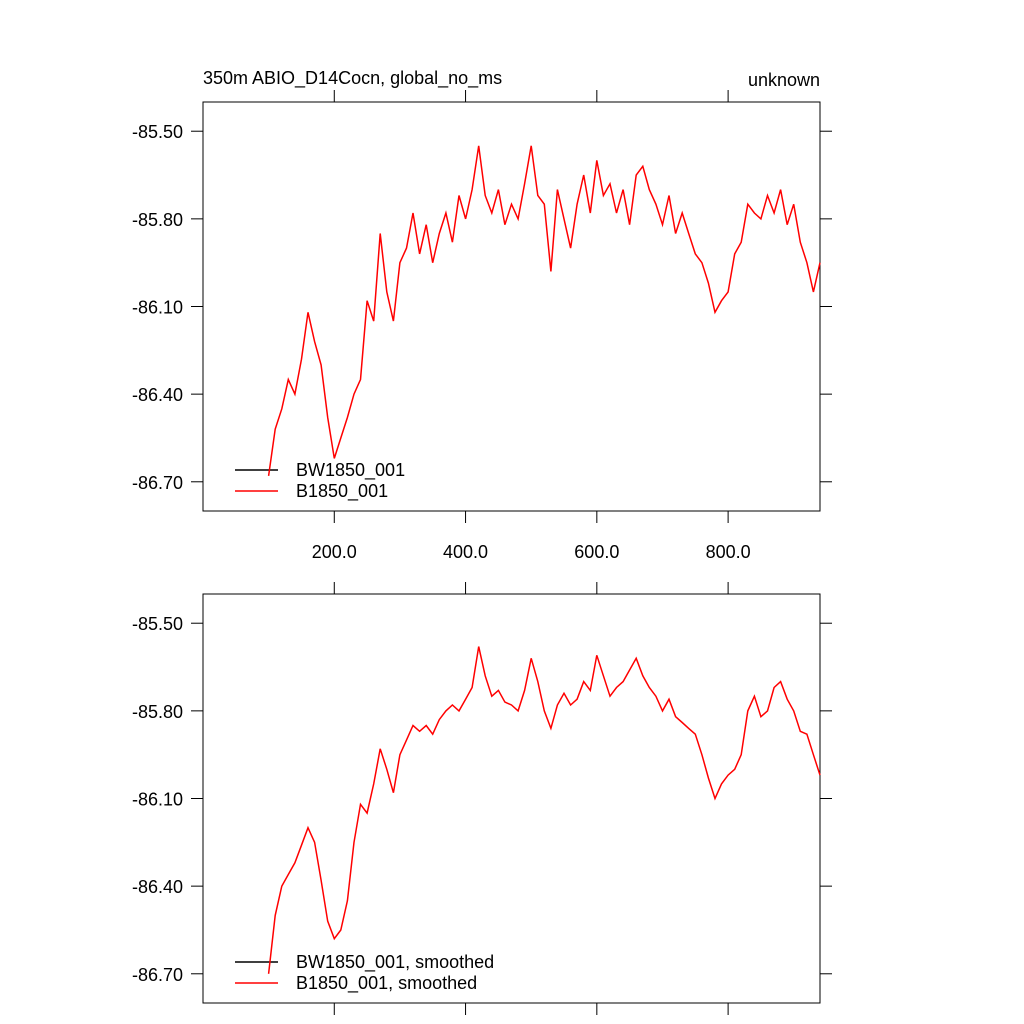 The width and height of the screenshot is (1024, 1024). I want to click on x-tick-label: 800.0, so click(728, 552).